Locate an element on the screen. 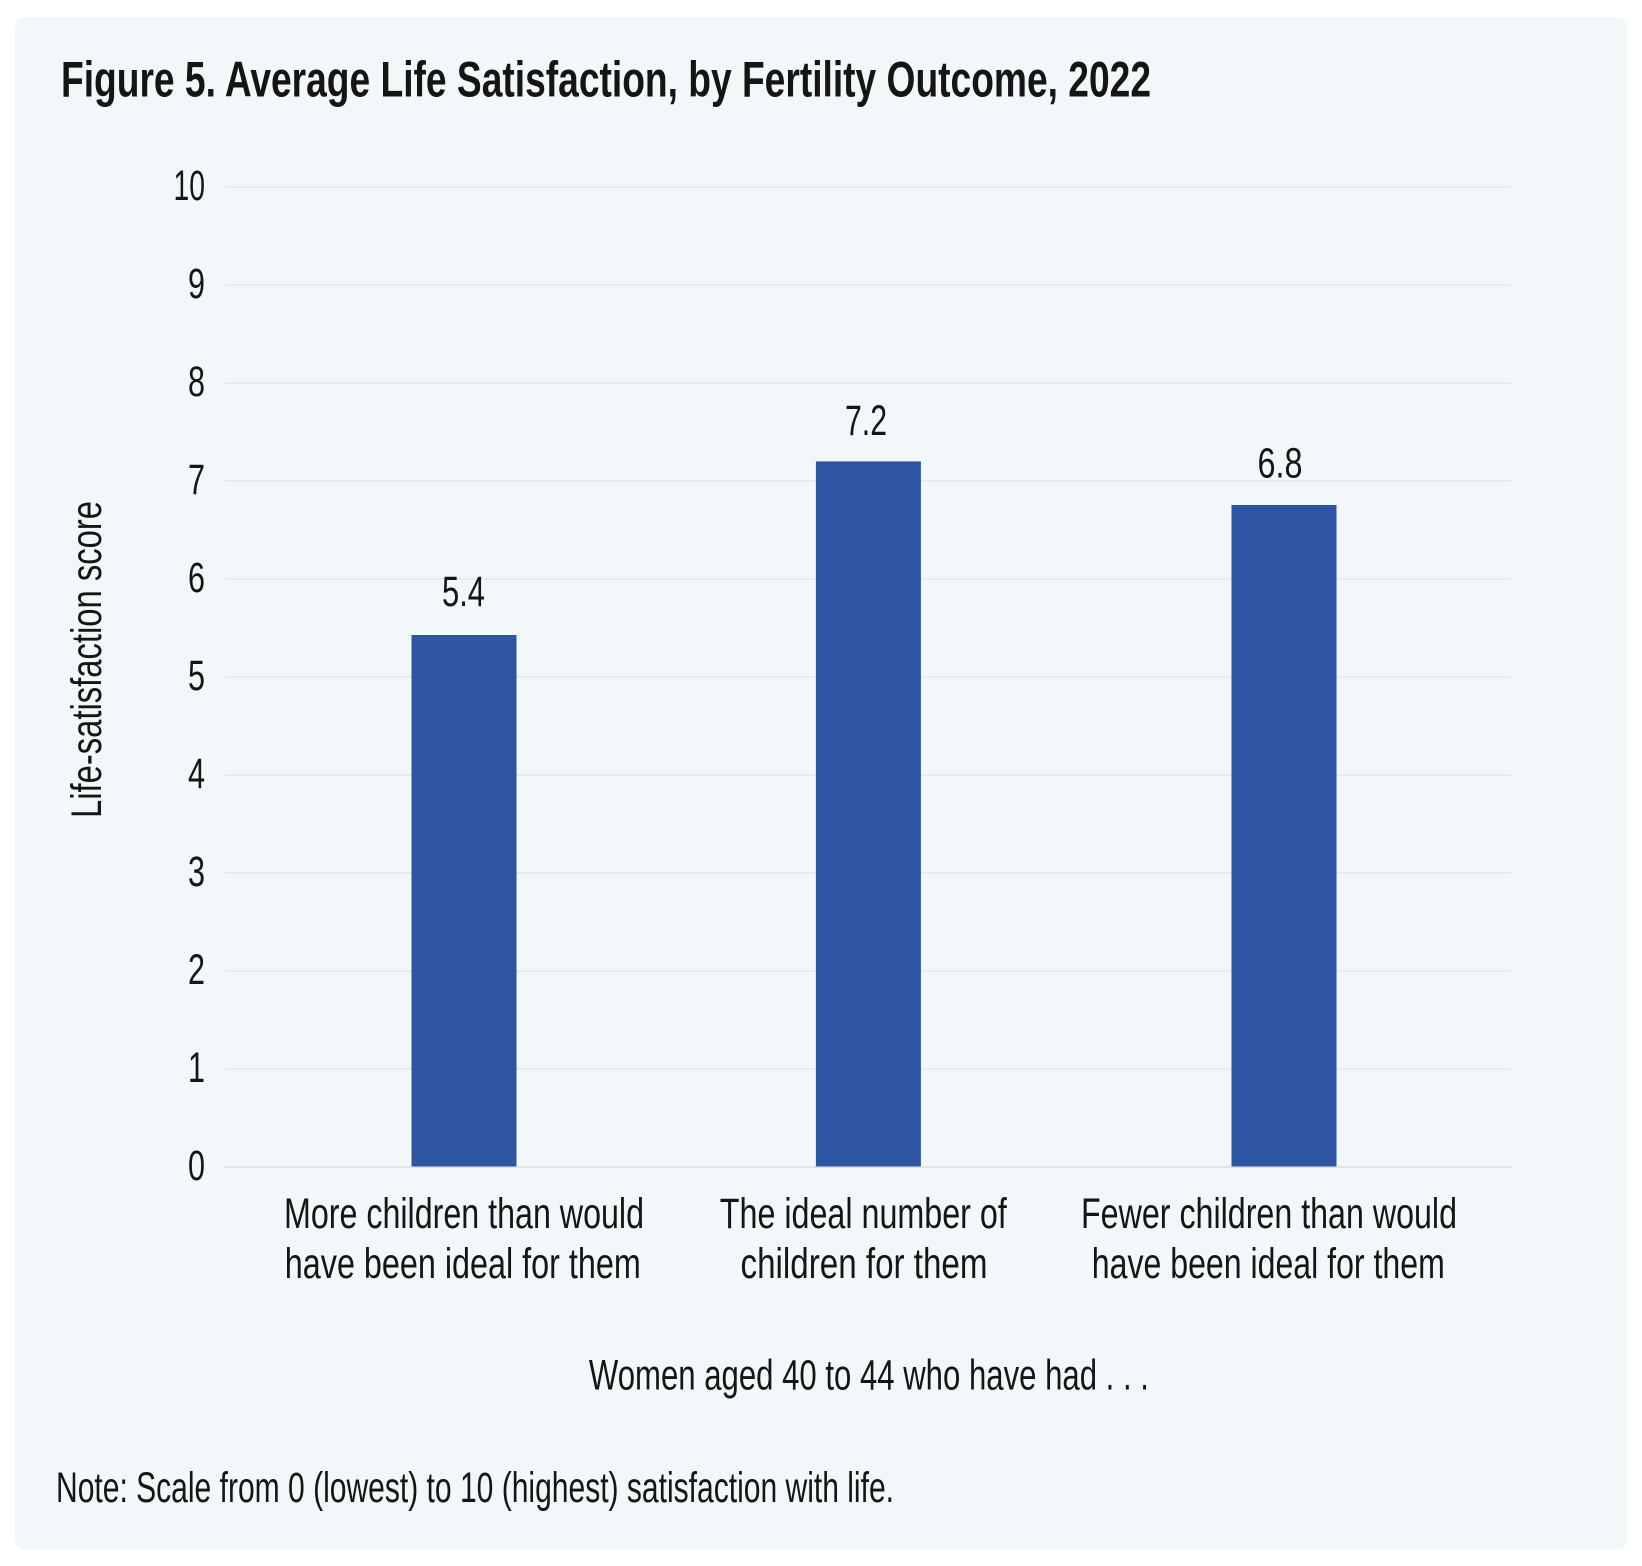 The height and width of the screenshot is (1566, 1642). svg-text: More children than would is located at coordinates (464, 1214).